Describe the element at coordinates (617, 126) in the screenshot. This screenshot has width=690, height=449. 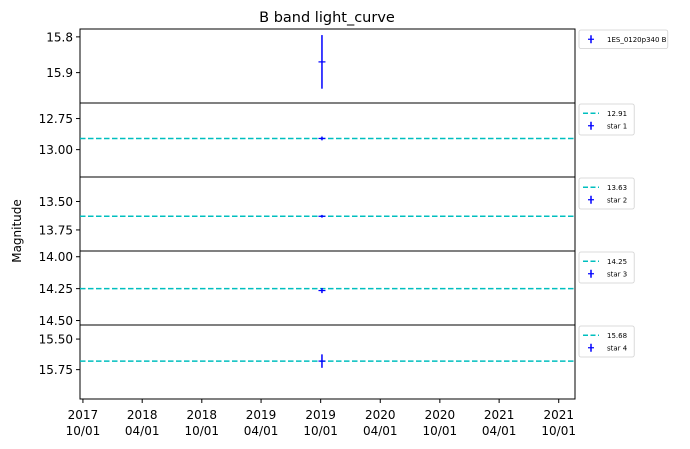
I see `legend-label: star 1` at that location.